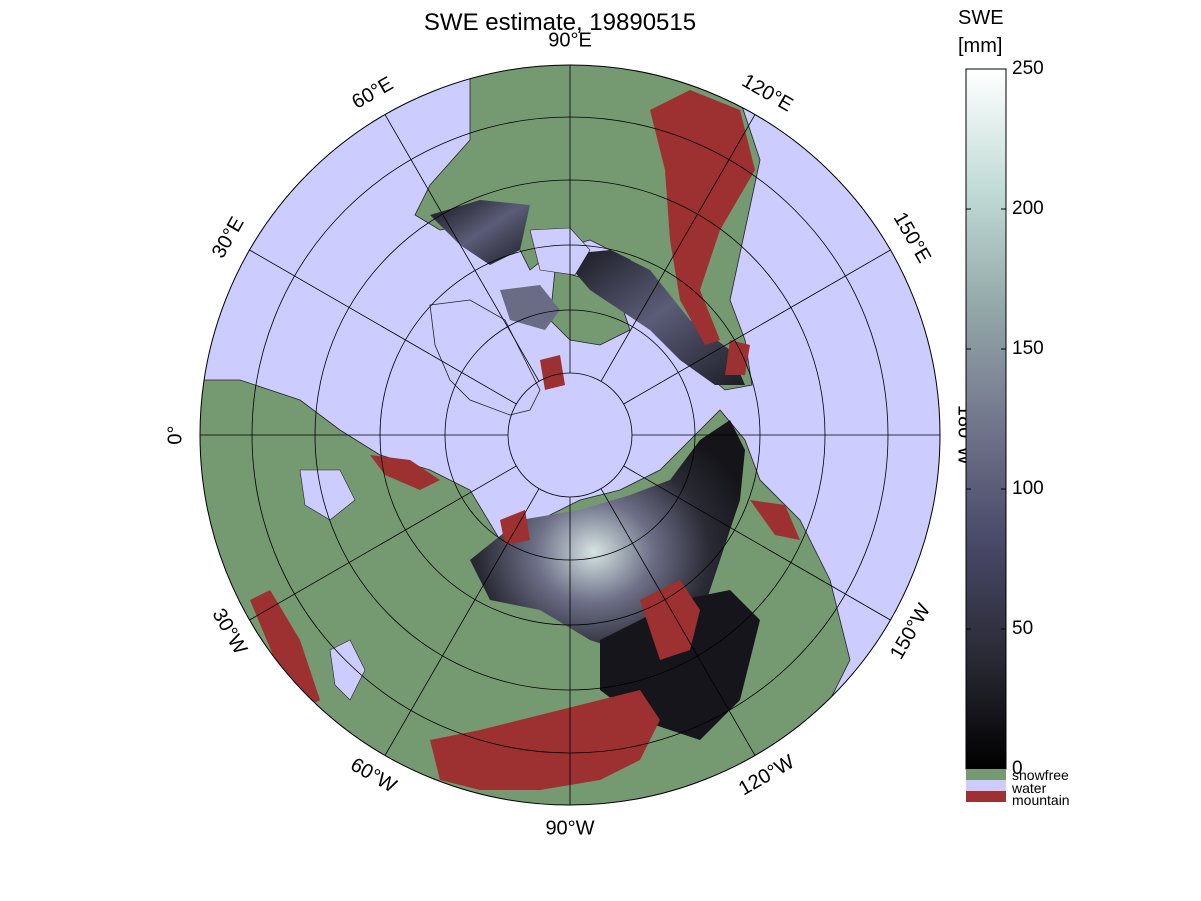  Describe the element at coordinates (652, 317) in the screenshot. I see `snow-canada` at that location.